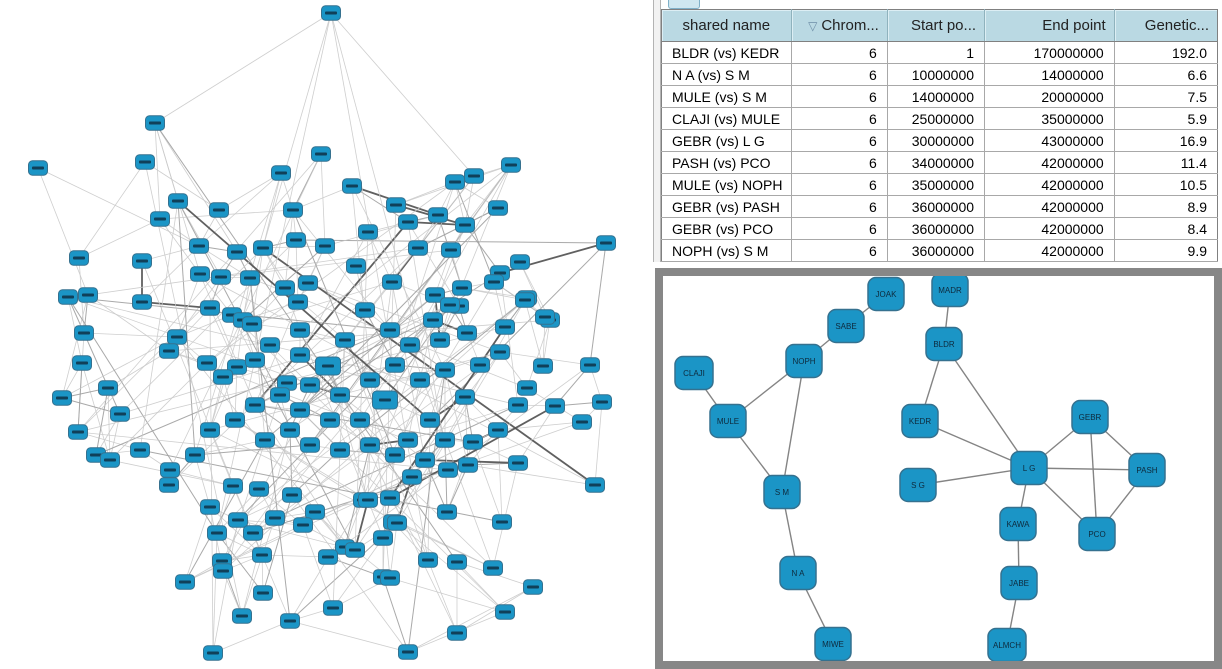 The width and height of the screenshot is (1222, 669). Describe the element at coordinates (1166, 184) in the screenshot. I see `cell-value: 10.5` at that location.